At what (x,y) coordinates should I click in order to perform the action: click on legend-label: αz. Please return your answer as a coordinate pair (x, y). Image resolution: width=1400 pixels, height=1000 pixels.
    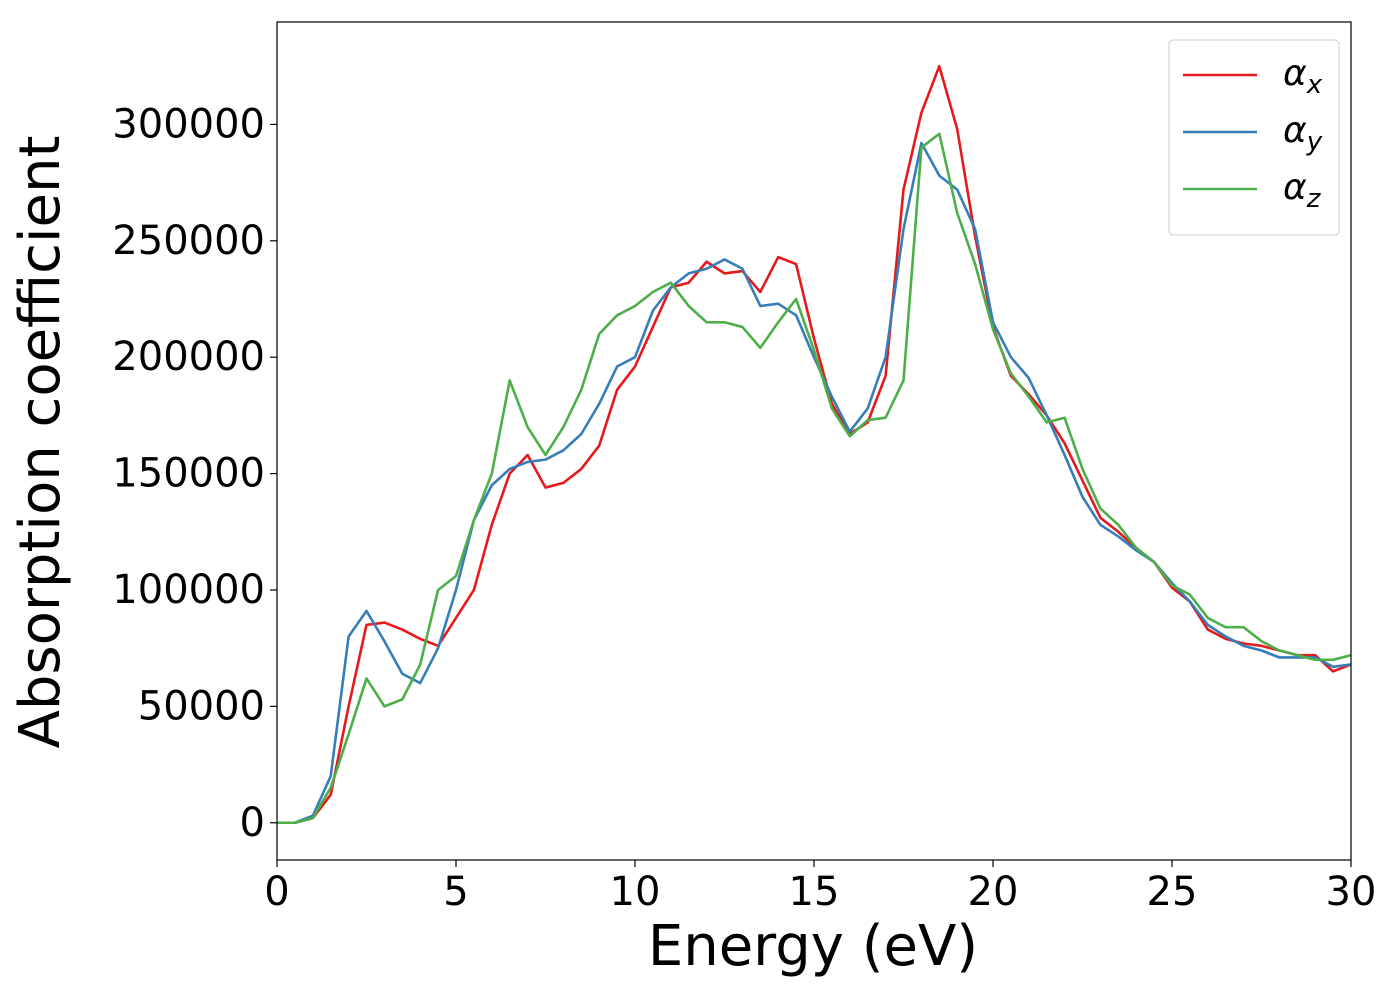
    Looking at the image, I should click on (1302, 190).